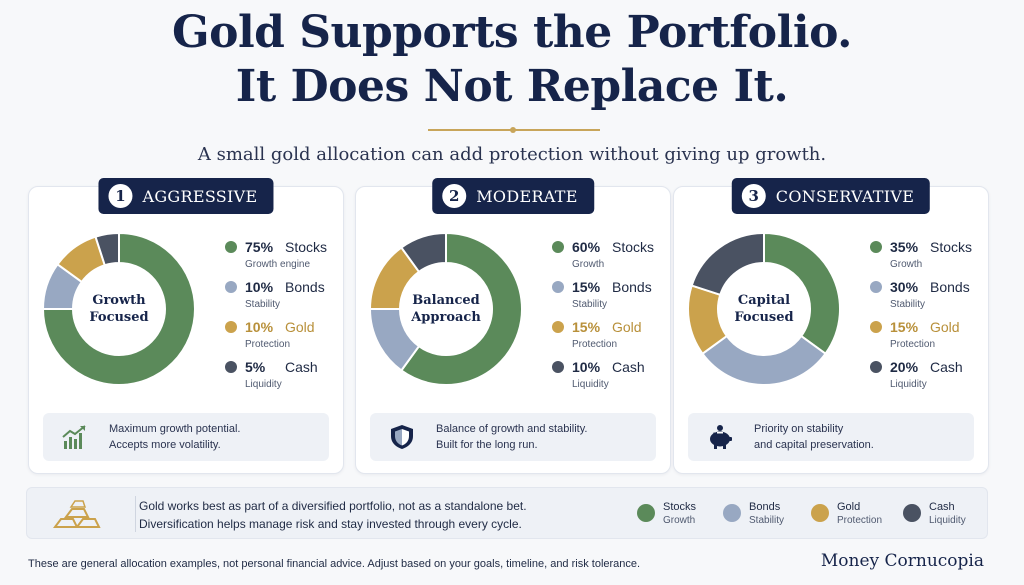 The height and width of the screenshot is (585, 1024). What do you see at coordinates (814, 445) in the screenshot?
I see `note-line-2: and capital preservation.` at bounding box center [814, 445].